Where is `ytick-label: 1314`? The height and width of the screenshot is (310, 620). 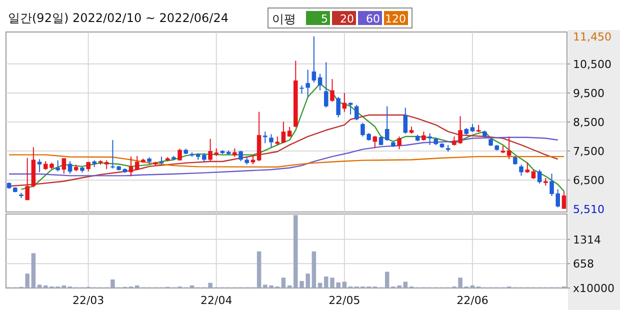
ytick-label: 1314 is located at coordinates (587, 239).